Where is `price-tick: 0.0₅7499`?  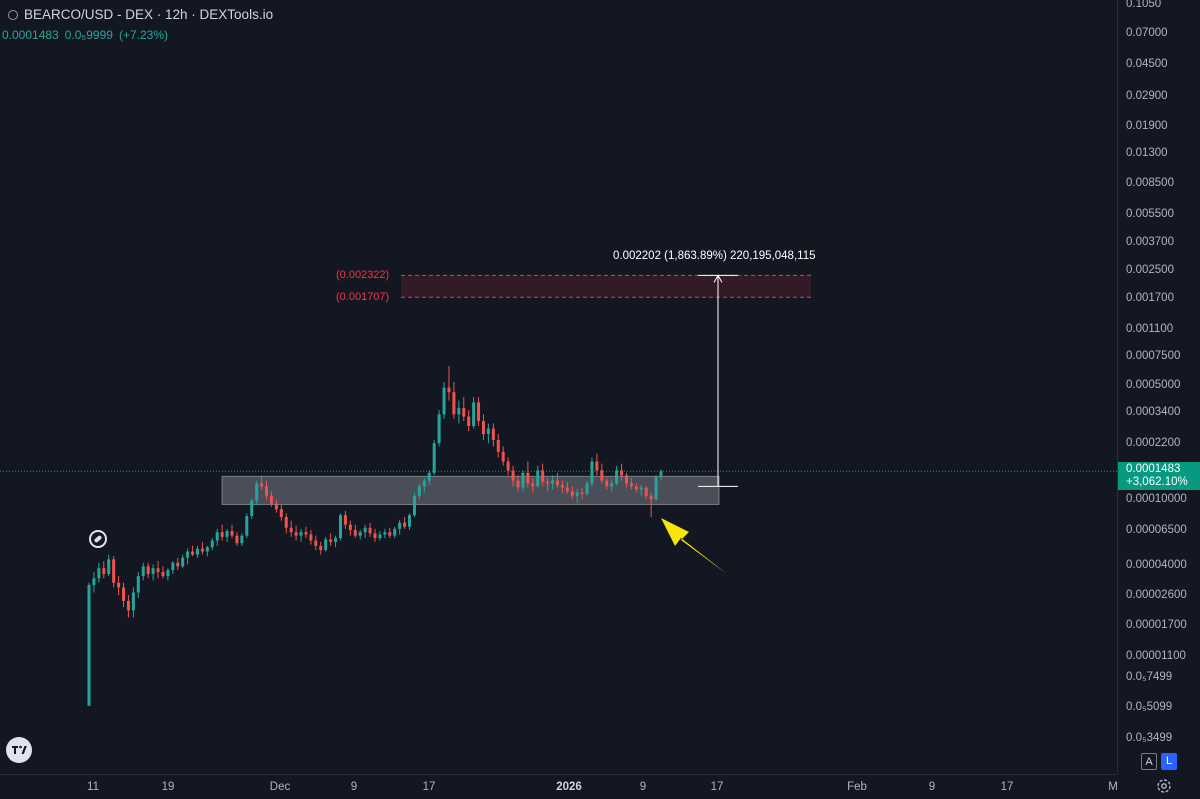 price-tick: 0.0₅7499 is located at coordinates (1149, 676).